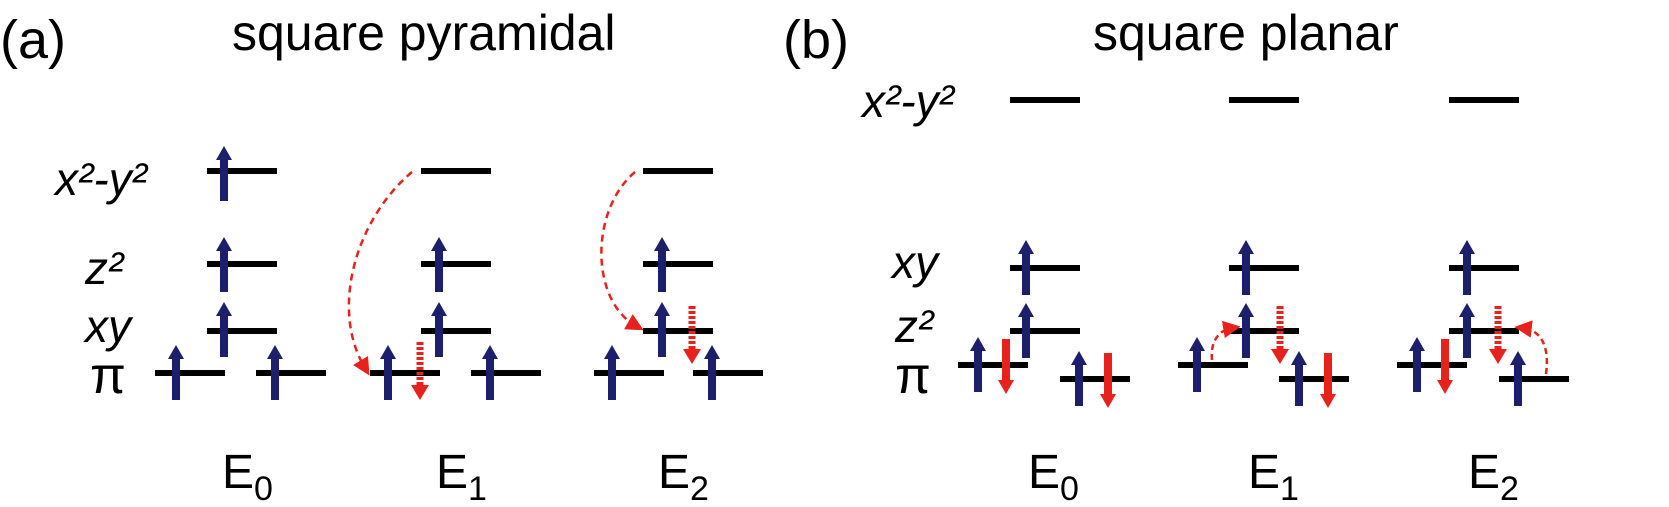 The image size is (1669, 507). What do you see at coordinates (424, 33) in the screenshot?
I see `panel-a-title: square pyramidal` at bounding box center [424, 33].